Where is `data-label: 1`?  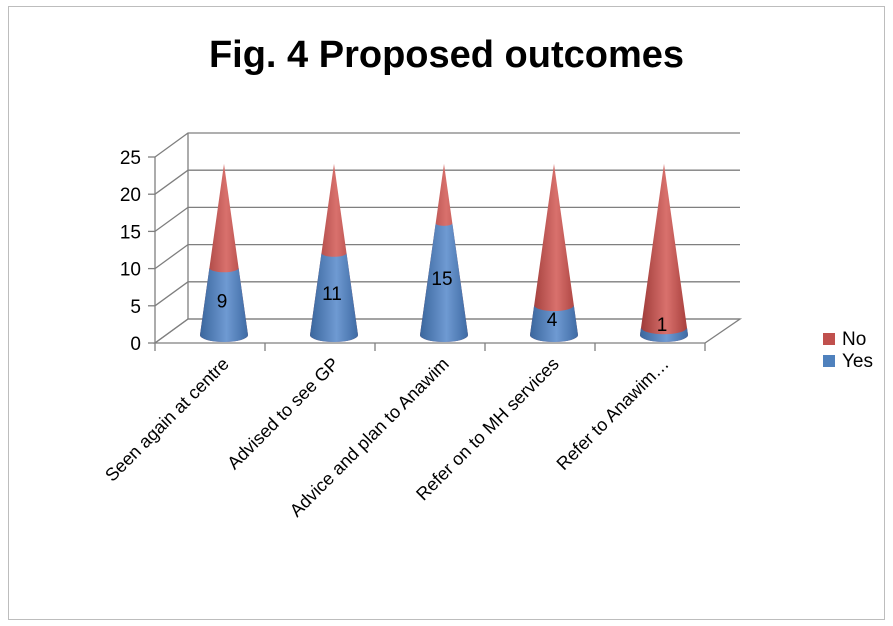
data-label: 1 is located at coordinates (662, 325).